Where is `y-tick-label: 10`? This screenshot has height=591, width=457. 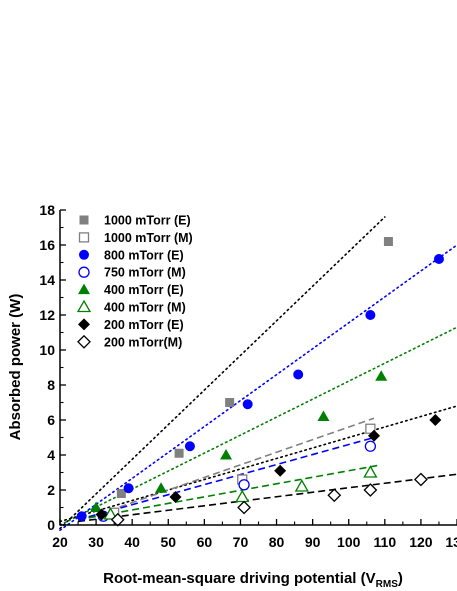 y-tick-label: 10 is located at coordinates (47, 350).